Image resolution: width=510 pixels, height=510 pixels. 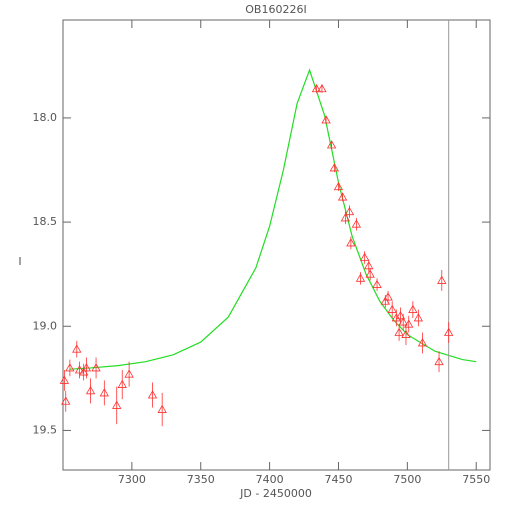 What do you see at coordinates (275, 9) in the screenshot?
I see `chart-title: OB160226I` at bounding box center [275, 9].